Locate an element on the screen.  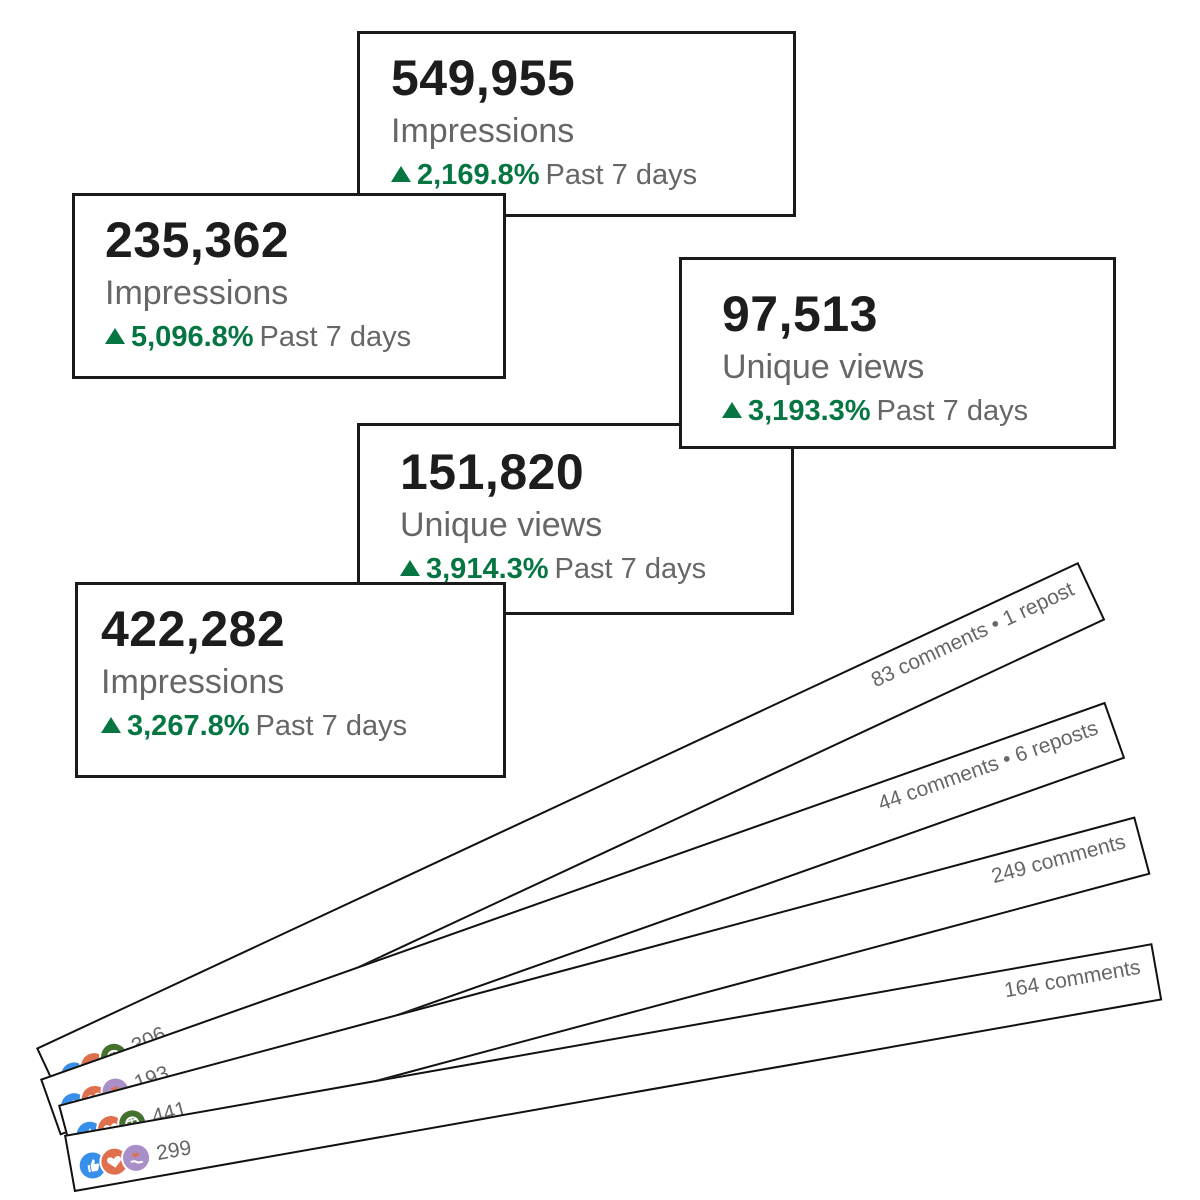
metric-value: 151,820 is located at coordinates (492, 472).